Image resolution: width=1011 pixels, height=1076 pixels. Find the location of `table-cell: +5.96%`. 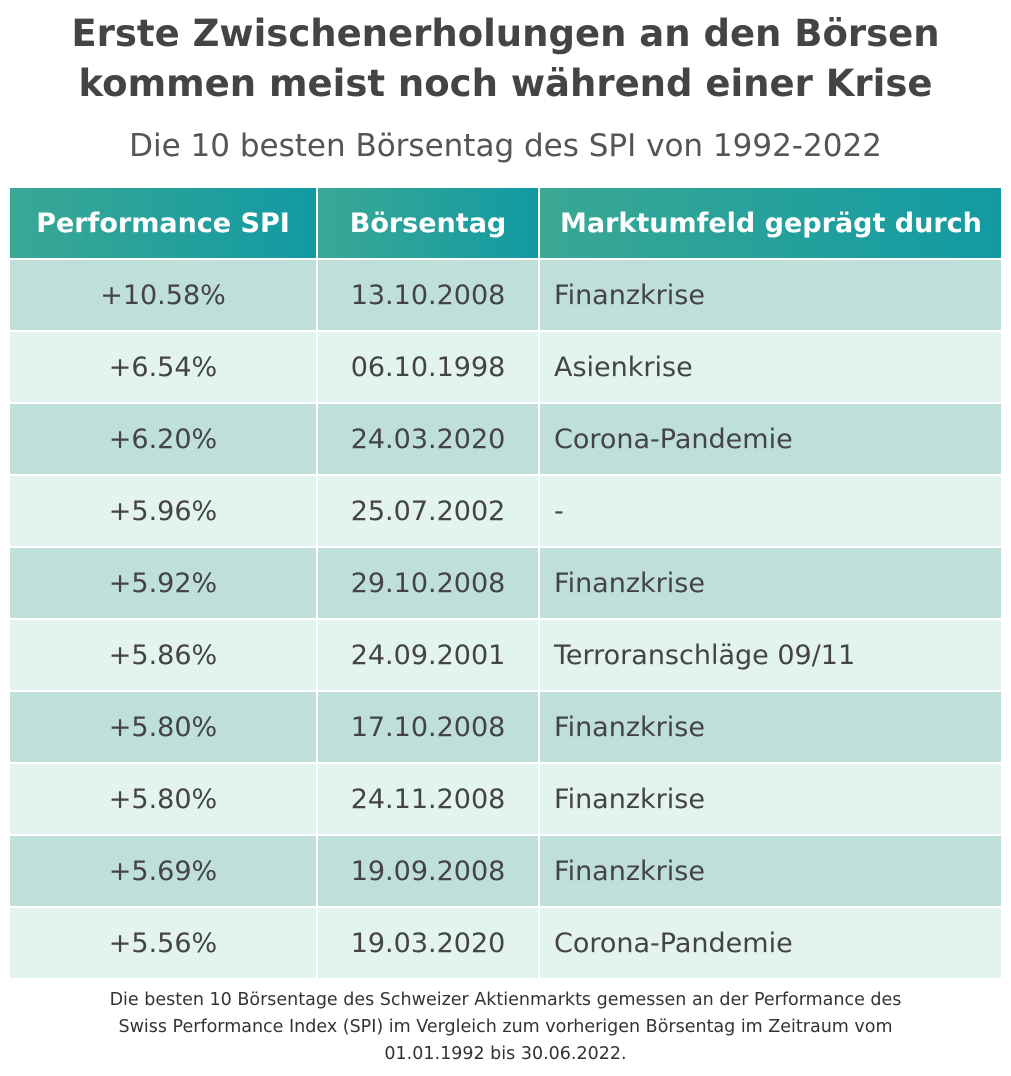

table-cell: +5.96% is located at coordinates (163, 511).